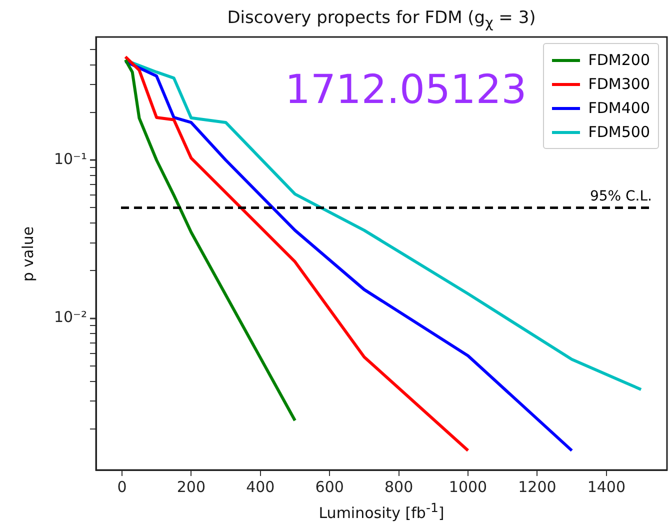  I want to click on legend-label: FDM300, so click(619, 84).